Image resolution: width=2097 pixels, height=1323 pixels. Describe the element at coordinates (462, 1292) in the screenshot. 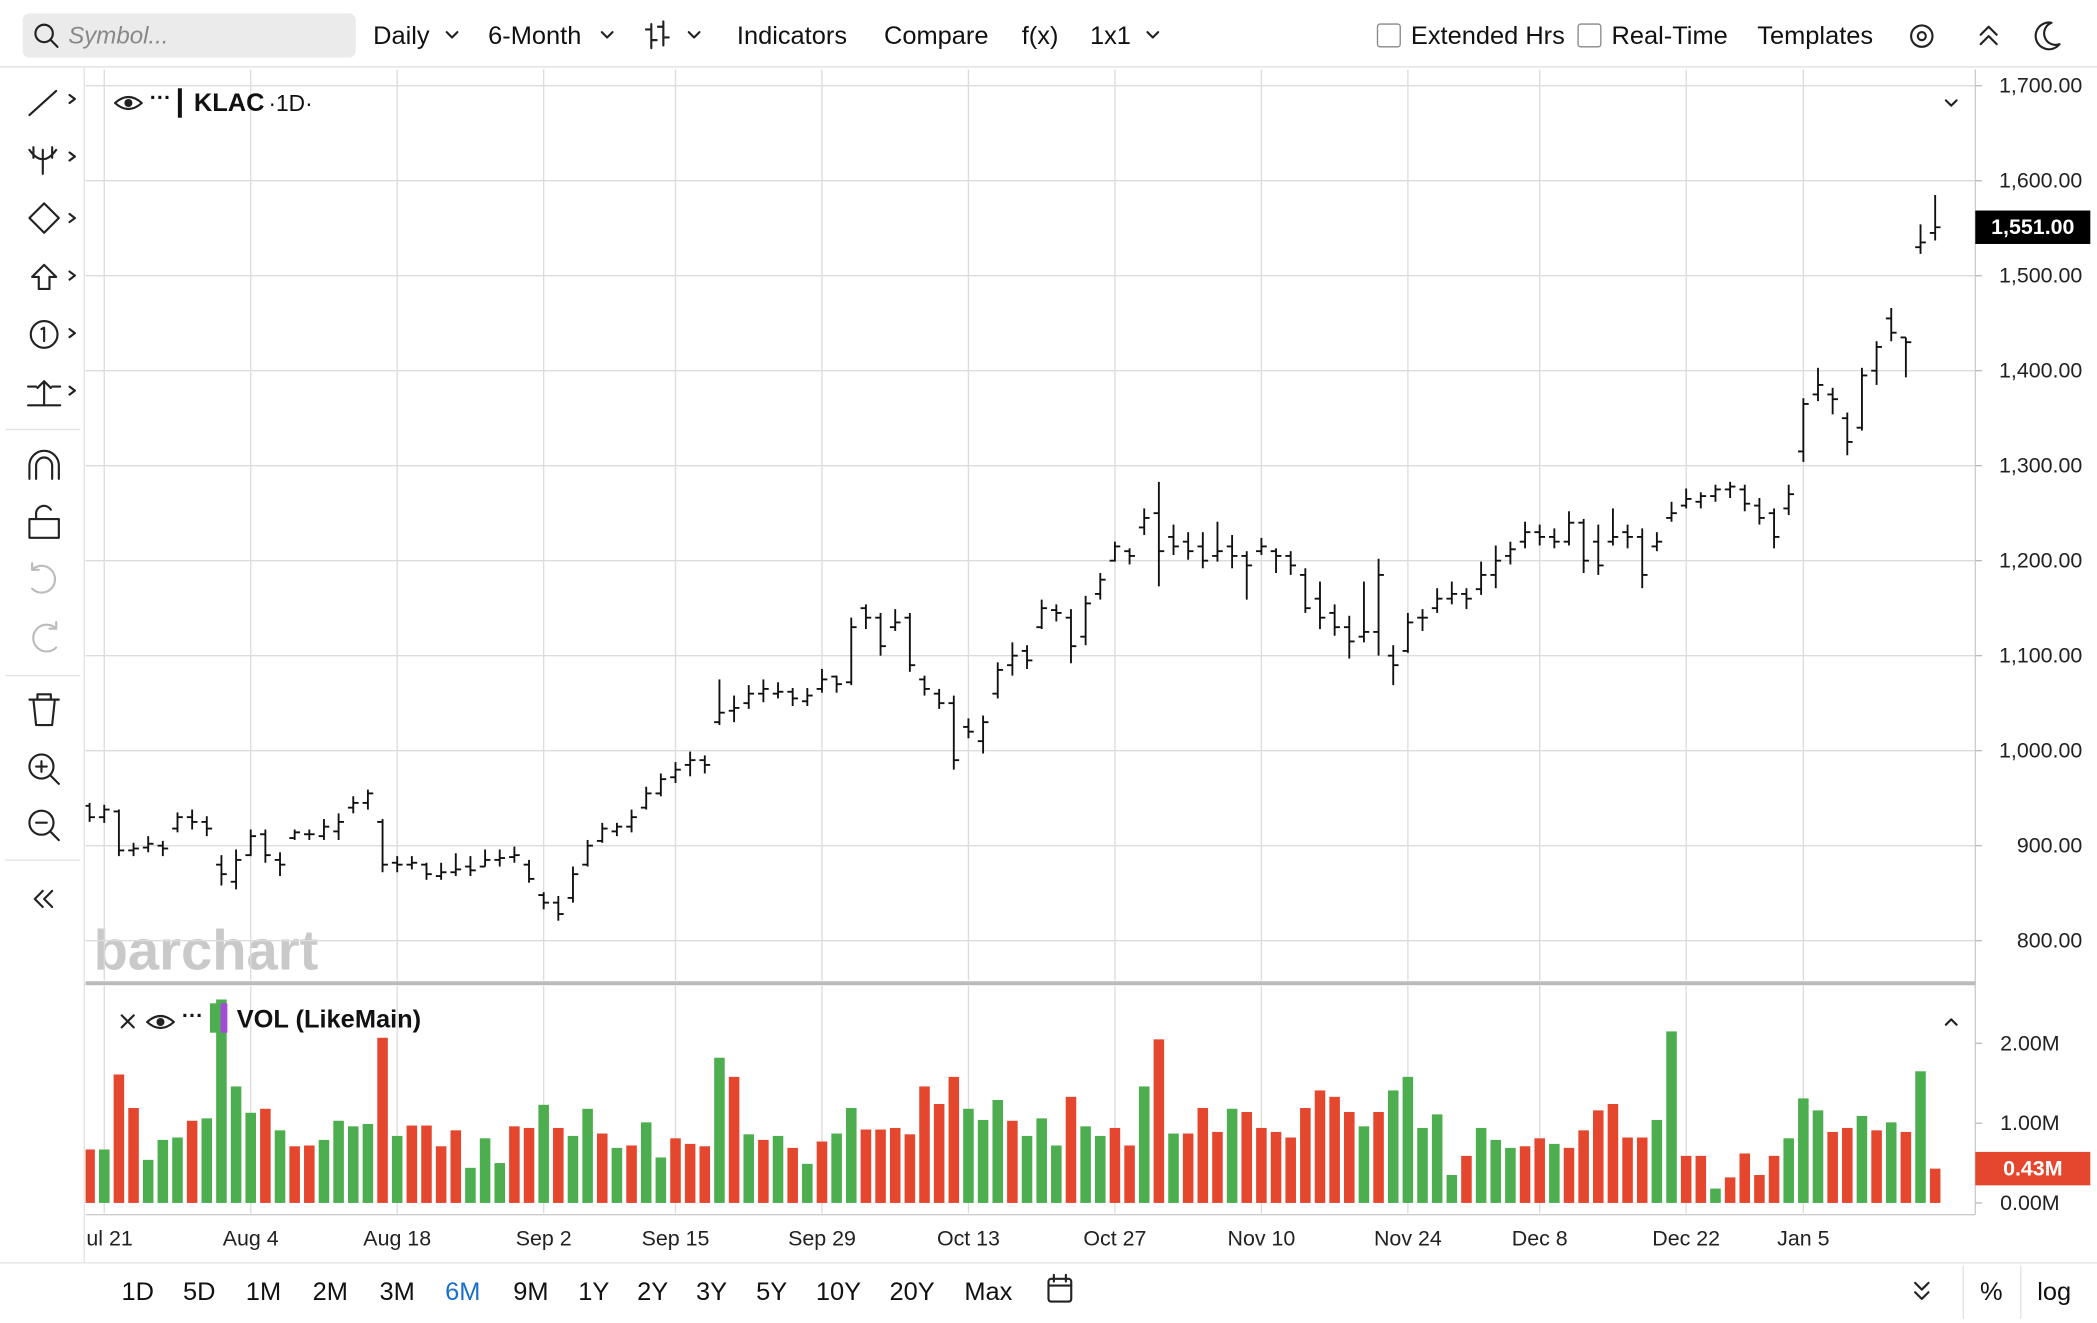

I see `range-button: 6M` at that location.